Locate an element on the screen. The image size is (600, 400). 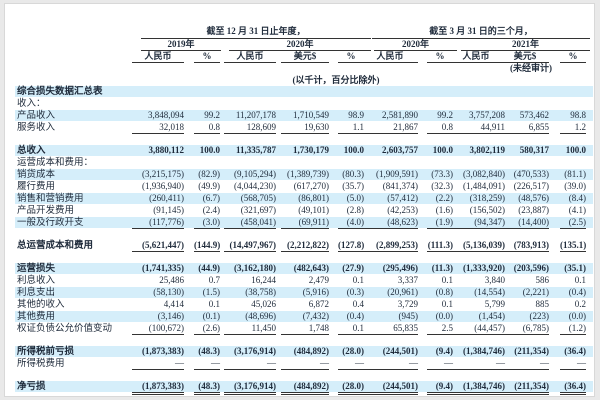
table-cell: (82.9) is located at coordinates (209, 174).